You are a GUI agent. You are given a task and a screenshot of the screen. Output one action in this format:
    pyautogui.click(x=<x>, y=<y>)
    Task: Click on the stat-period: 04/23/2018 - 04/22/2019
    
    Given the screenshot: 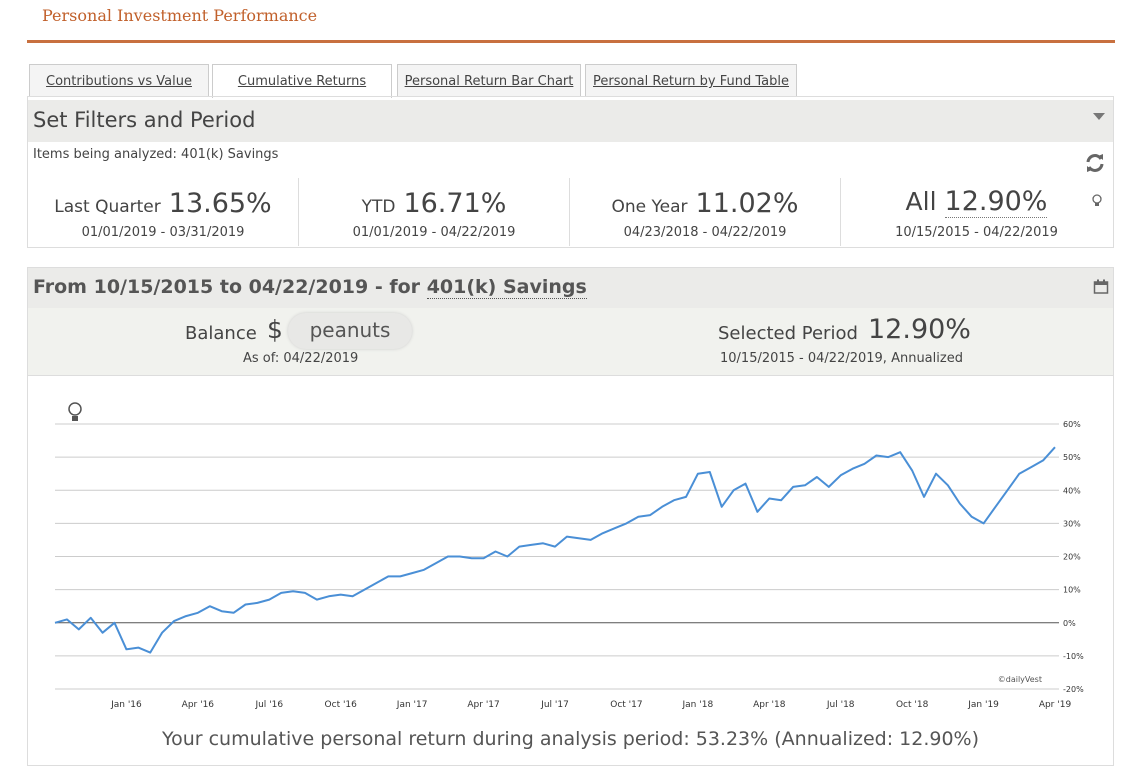 What is the action you would take?
    pyautogui.click(x=705, y=232)
    